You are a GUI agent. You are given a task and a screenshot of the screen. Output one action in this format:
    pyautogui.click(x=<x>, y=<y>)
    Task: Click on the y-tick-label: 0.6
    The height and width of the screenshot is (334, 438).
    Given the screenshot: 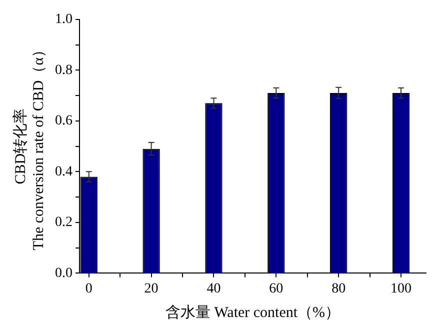 What is the action you would take?
    pyautogui.click(x=63, y=121)
    